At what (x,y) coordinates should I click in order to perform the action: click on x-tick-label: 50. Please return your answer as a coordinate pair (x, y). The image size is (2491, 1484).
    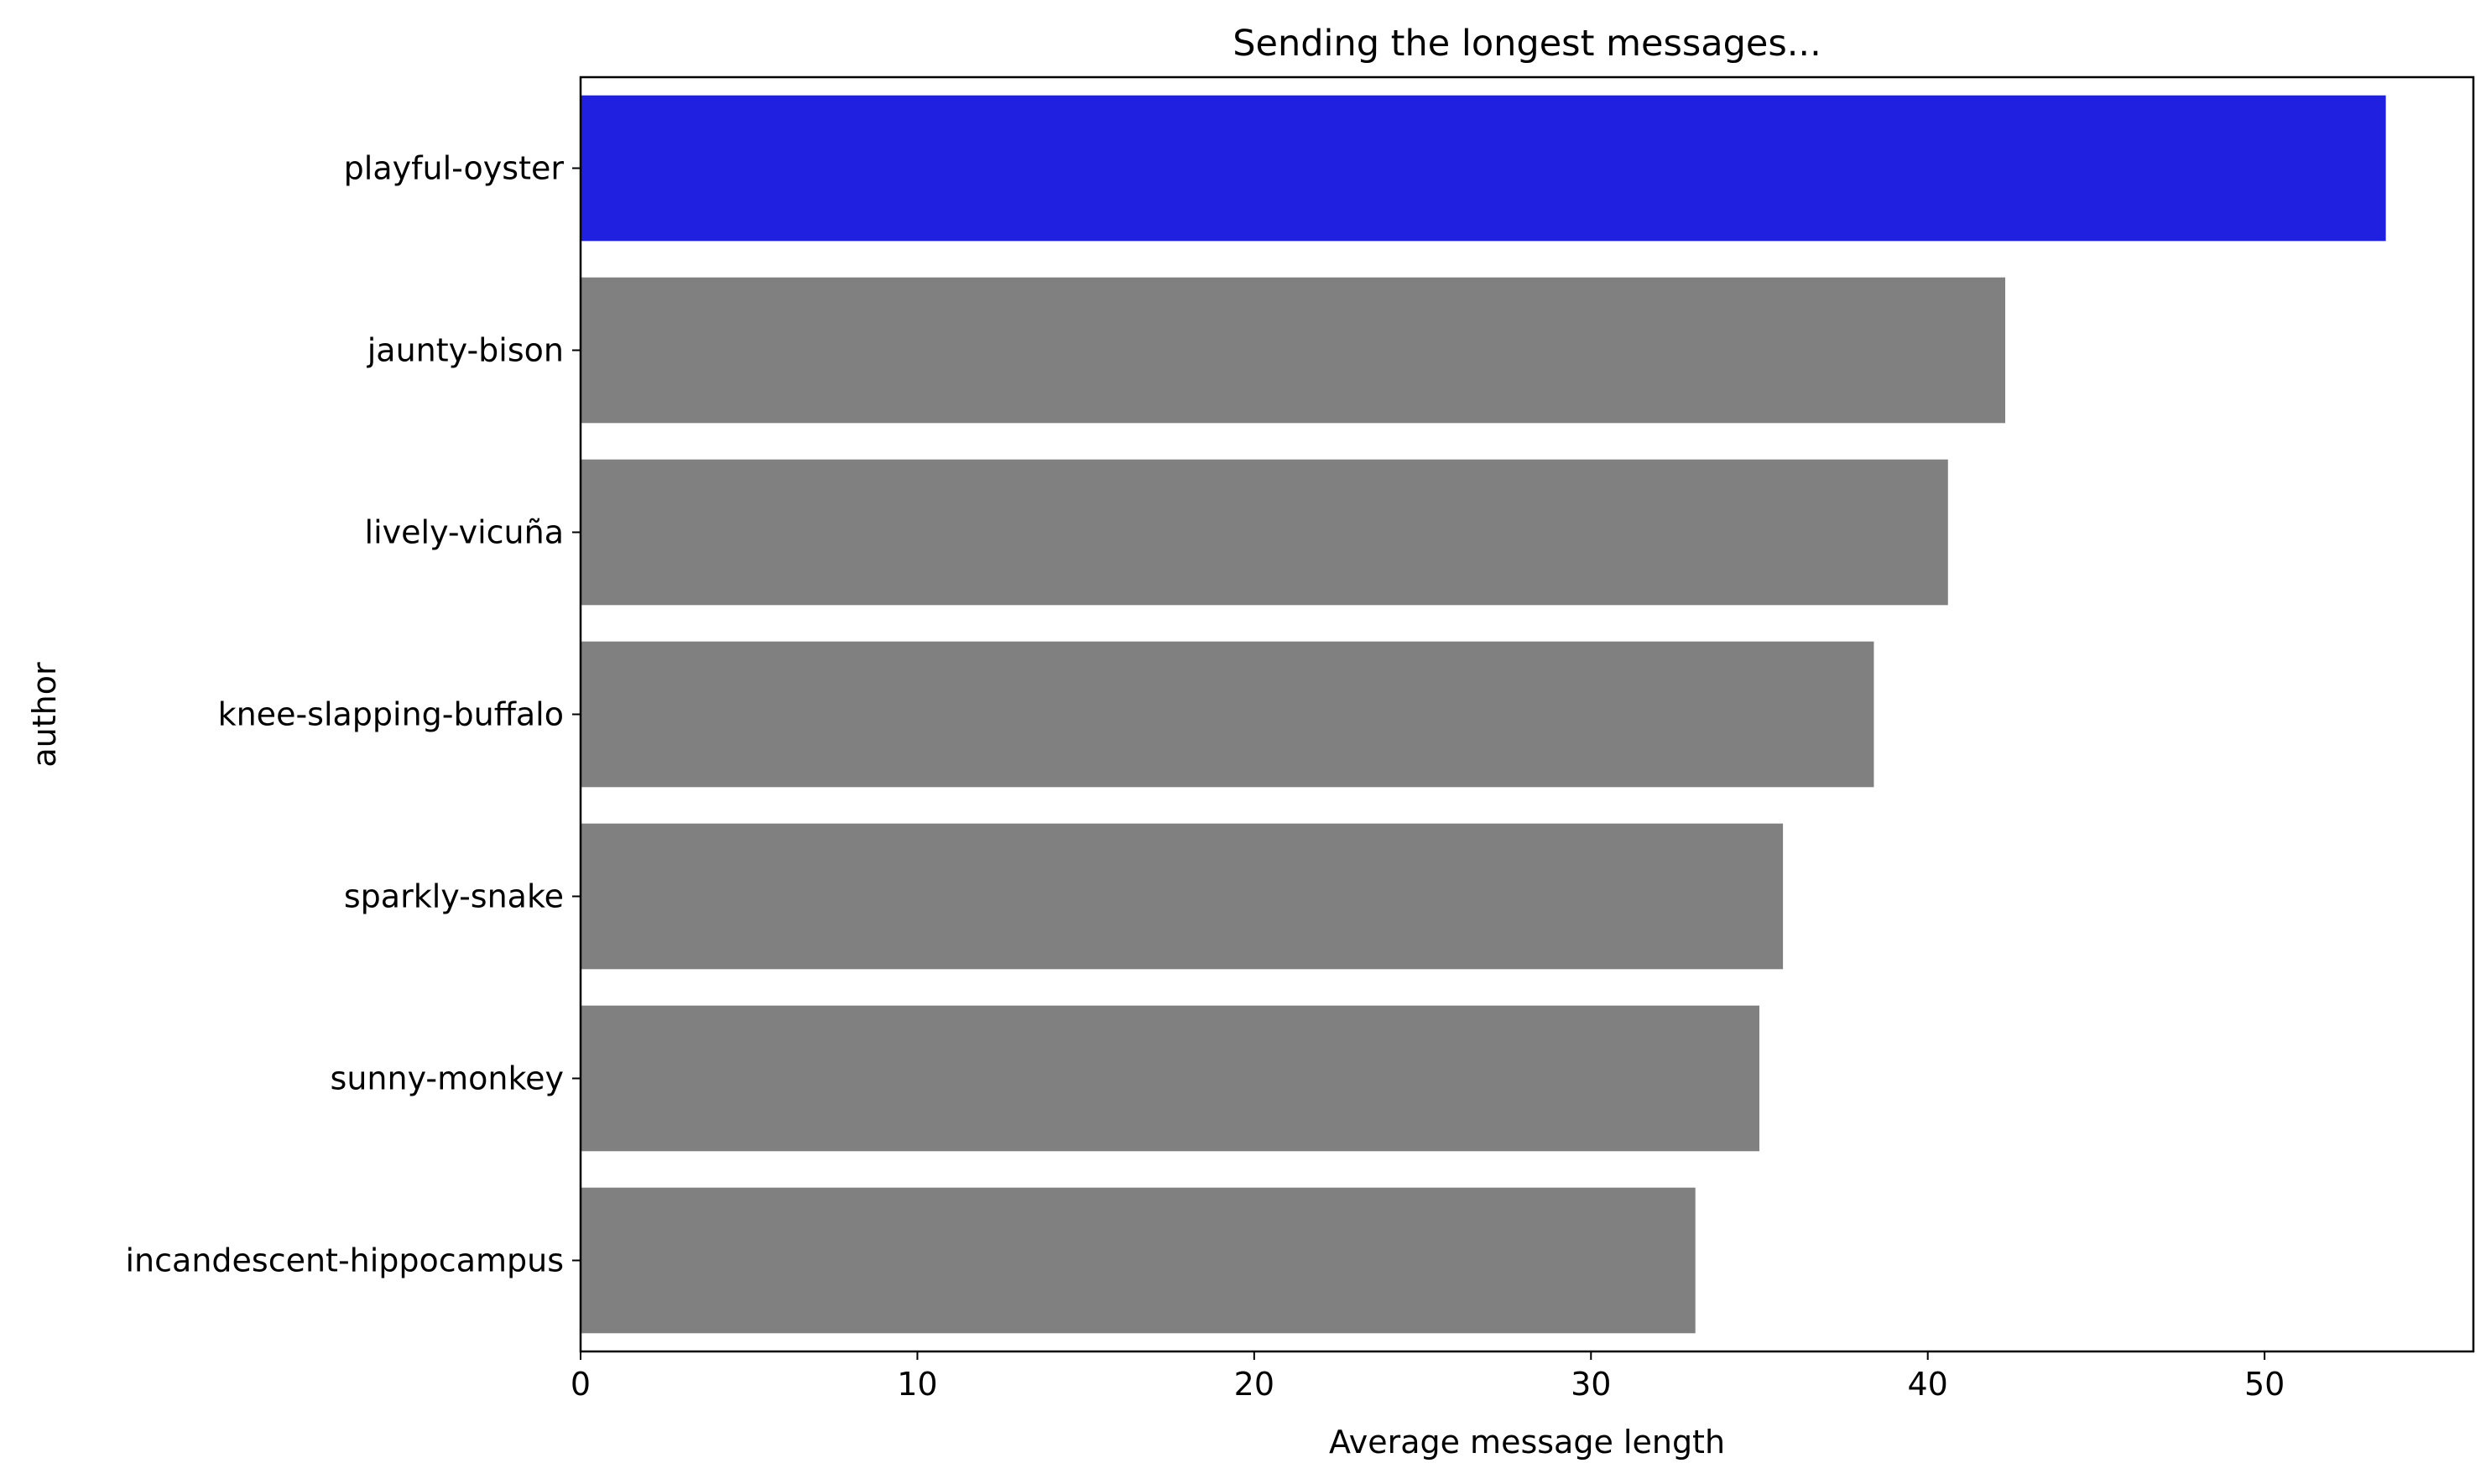
    Looking at the image, I should click on (2264, 1384).